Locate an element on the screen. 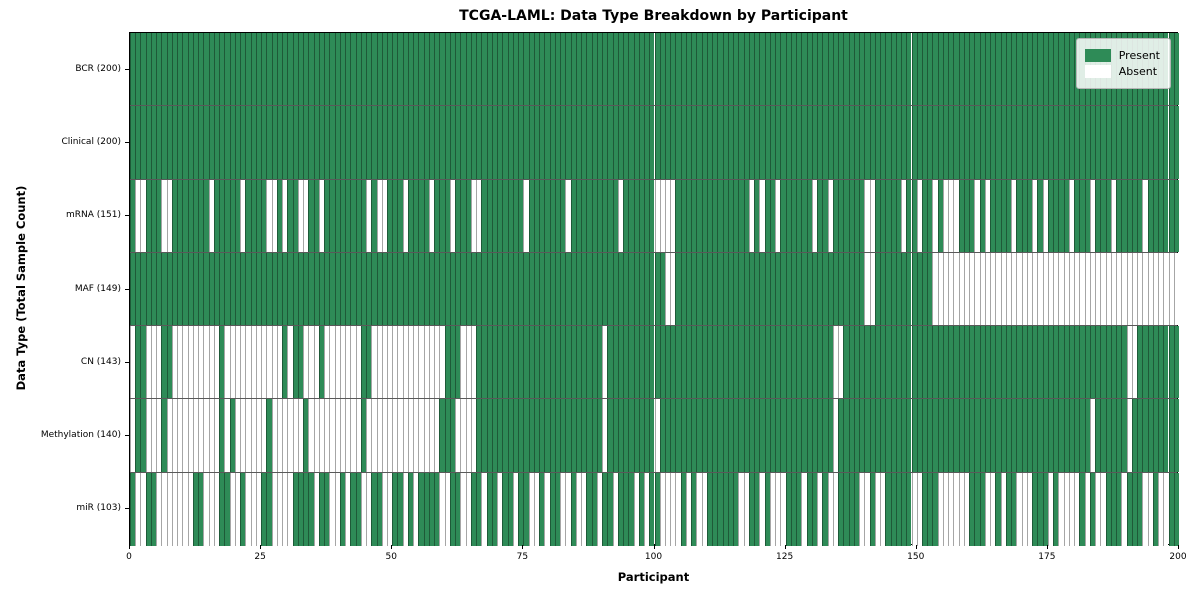 Image resolution: width=1200 pixels, height=600 pixels. y-axis-label: Data Type (Total Sample Count) is located at coordinates (21, 288).